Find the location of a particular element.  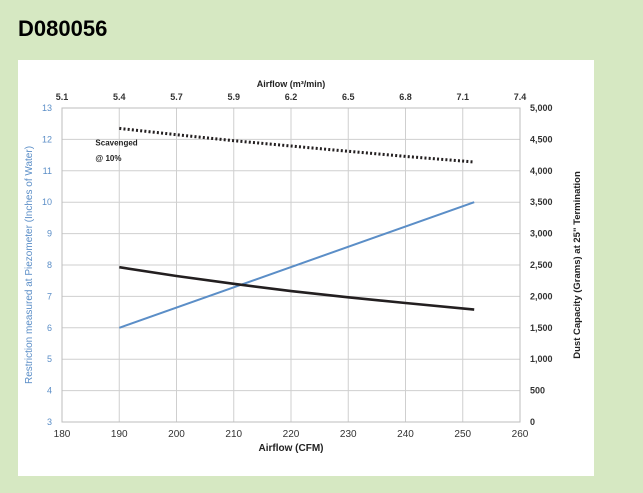

x-top-tick-label: 7.1 is located at coordinates (462, 97).